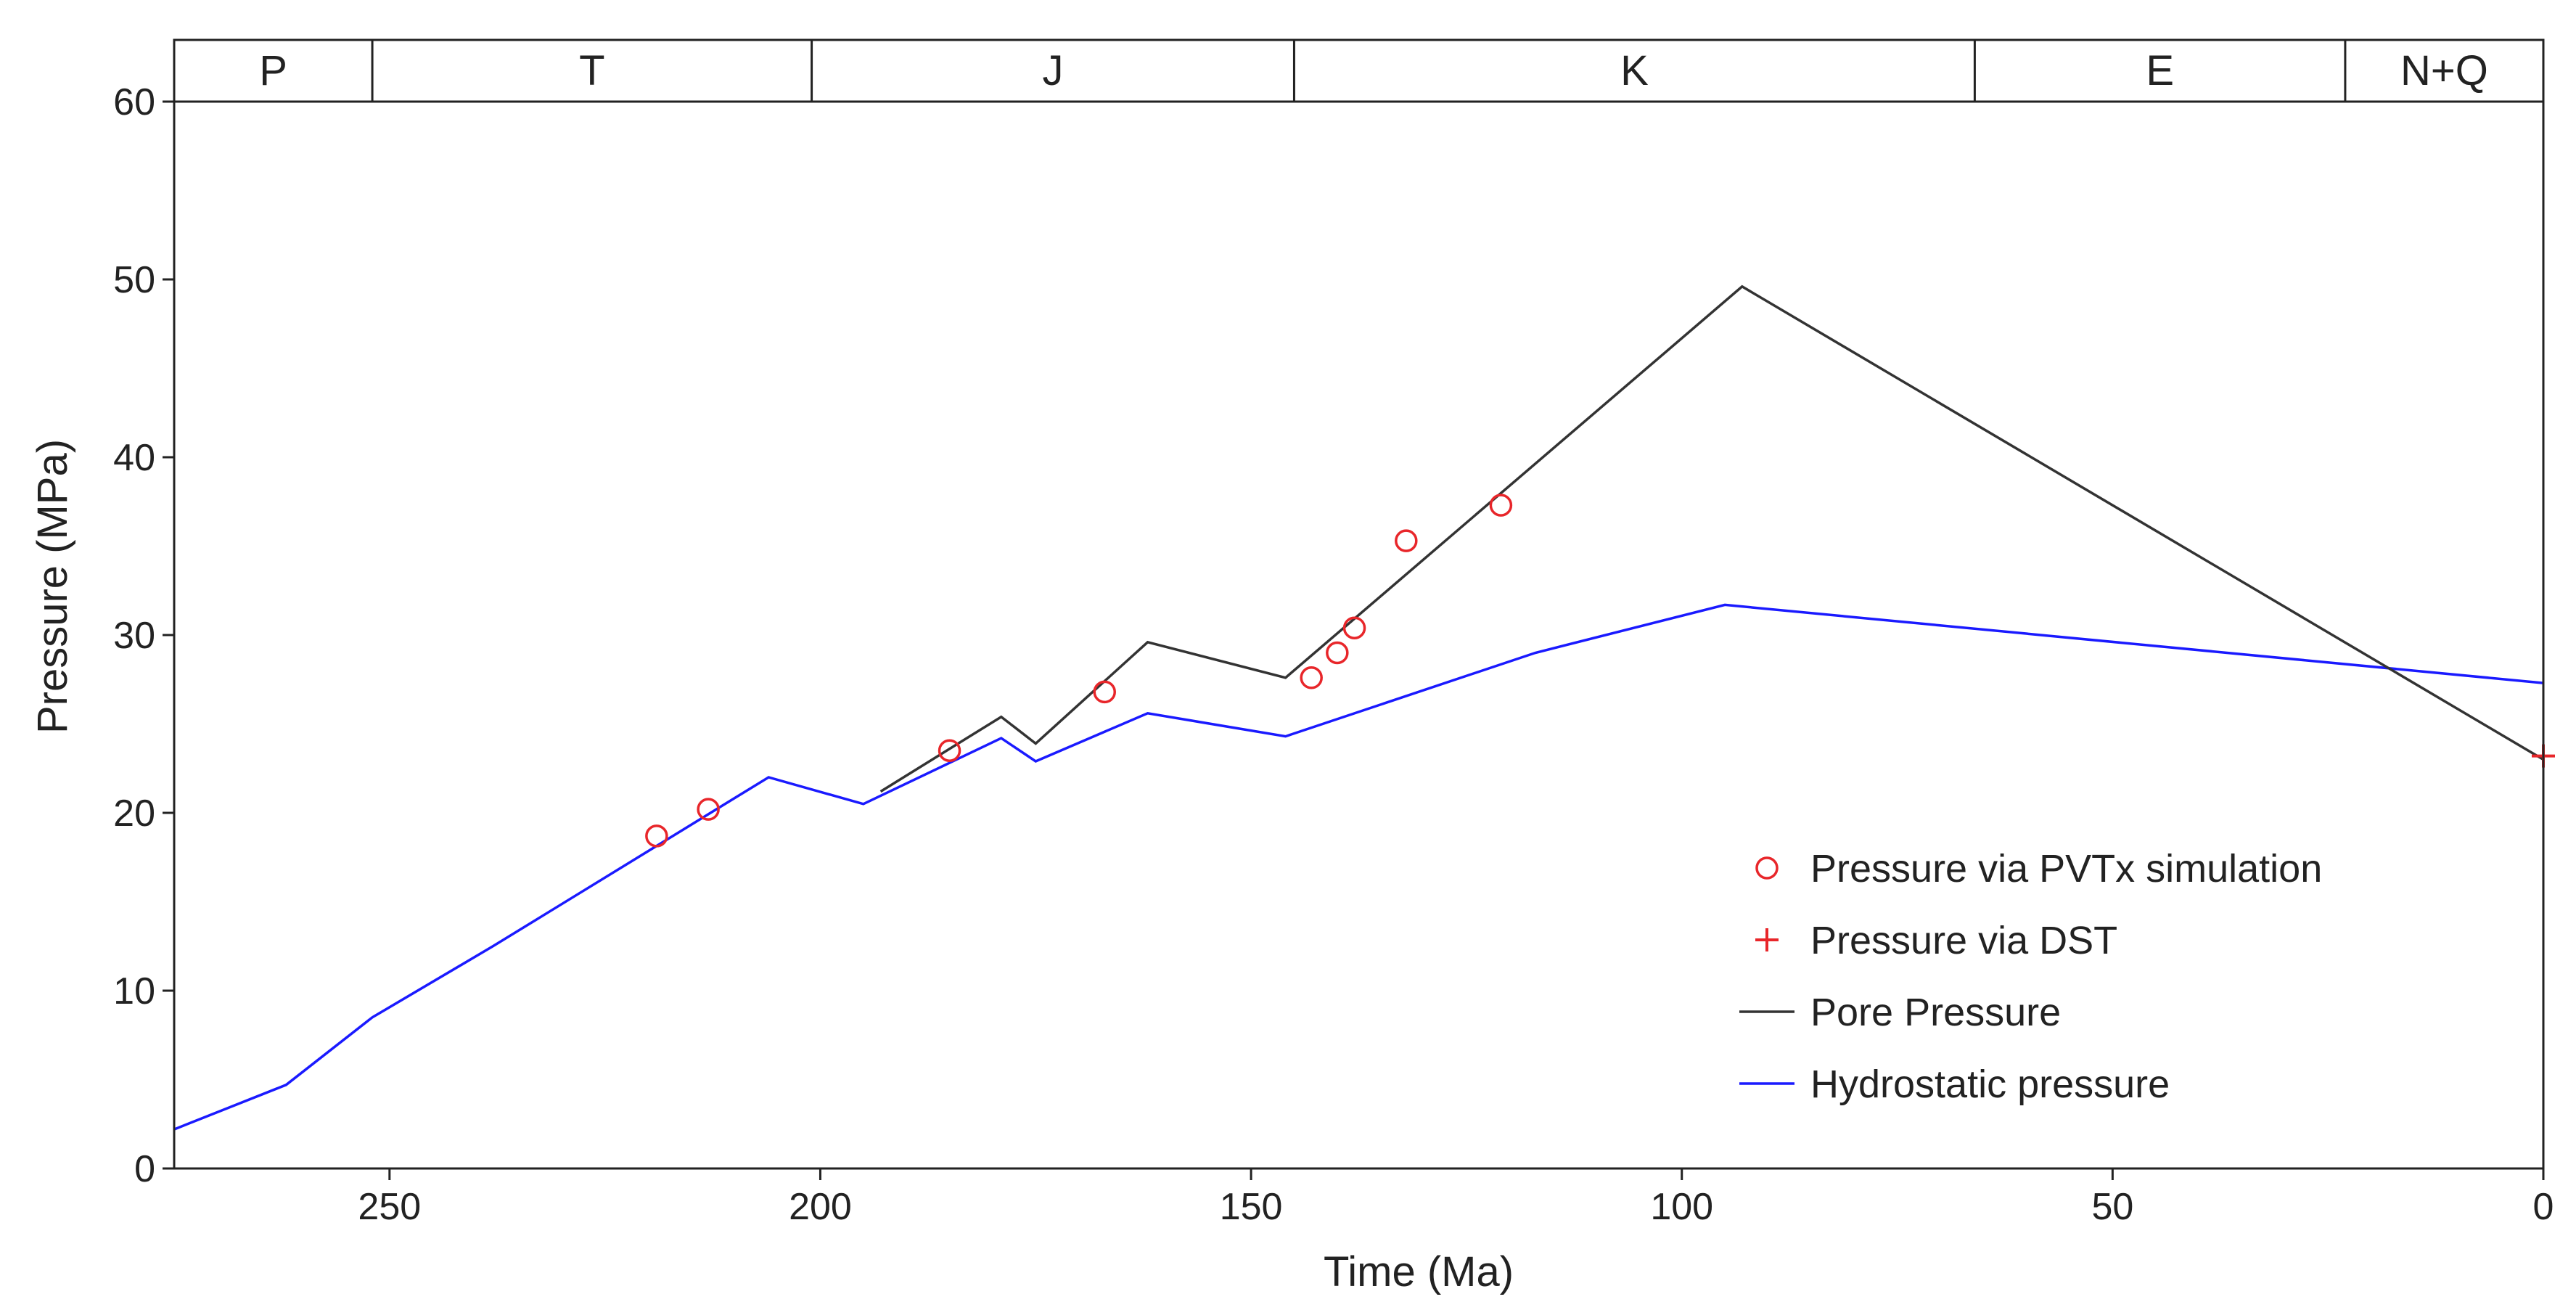 The height and width of the screenshot is (1310, 2576). Describe the element at coordinates (1053, 70) in the screenshot. I see `period-label-j: J` at that location.